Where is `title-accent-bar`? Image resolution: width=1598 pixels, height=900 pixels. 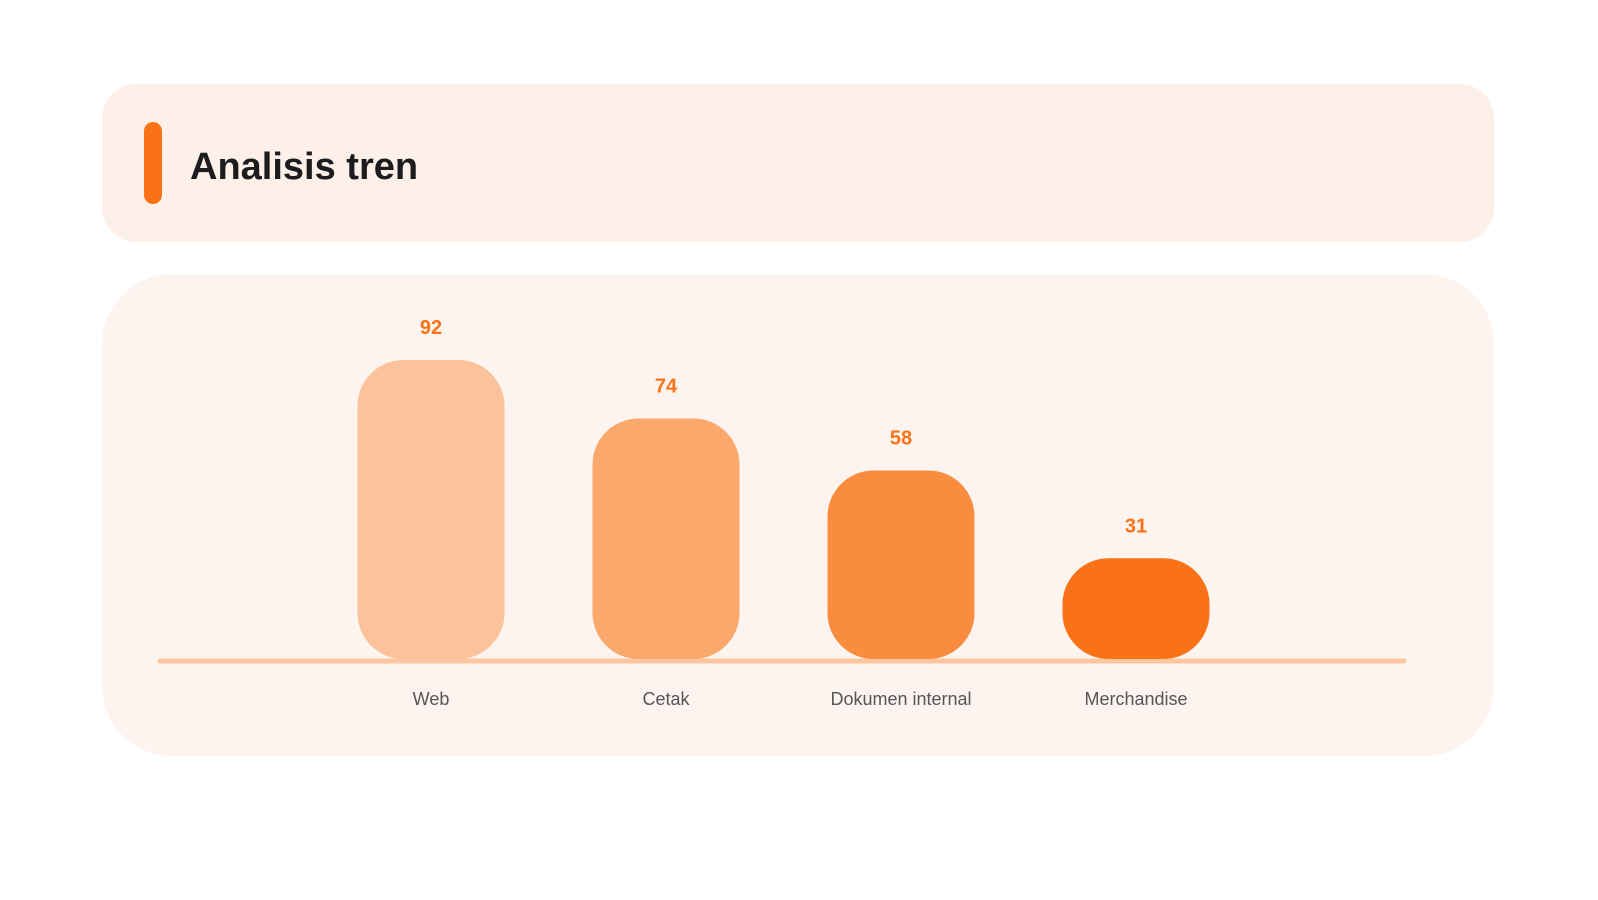
title-accent-bar is located at coordinates (153, 163).